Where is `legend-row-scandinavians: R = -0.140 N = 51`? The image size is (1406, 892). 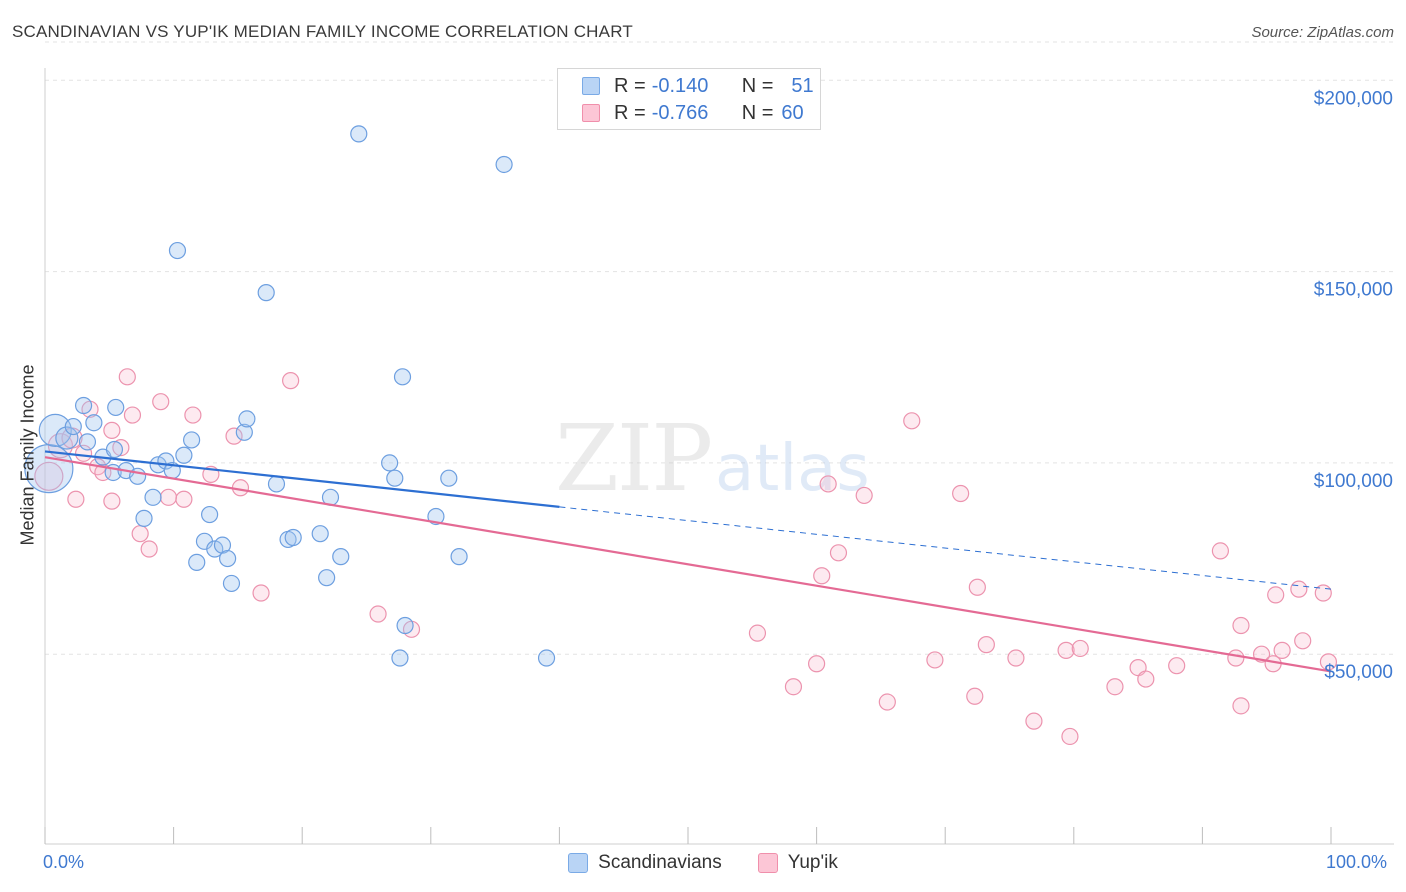
legend-row-scandinavians: R = -0.140 N = 51 is located at coordinates (698, 86).